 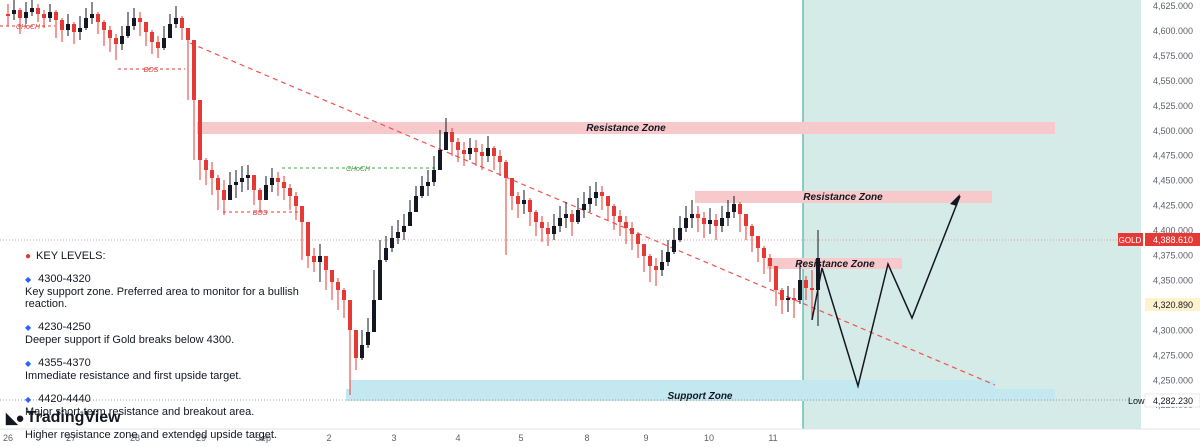 What do you see at coordinates (263, 438) in the screenshot?
I see `time-tick-label: Sep` at bounding box center [263, 438].